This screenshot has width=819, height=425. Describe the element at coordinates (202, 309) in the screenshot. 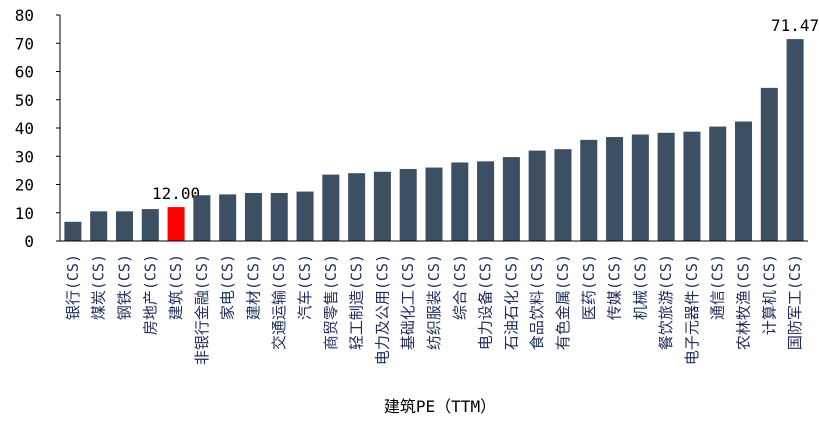

I see `x-tick-label: 非银行金融(CS)` at that location.